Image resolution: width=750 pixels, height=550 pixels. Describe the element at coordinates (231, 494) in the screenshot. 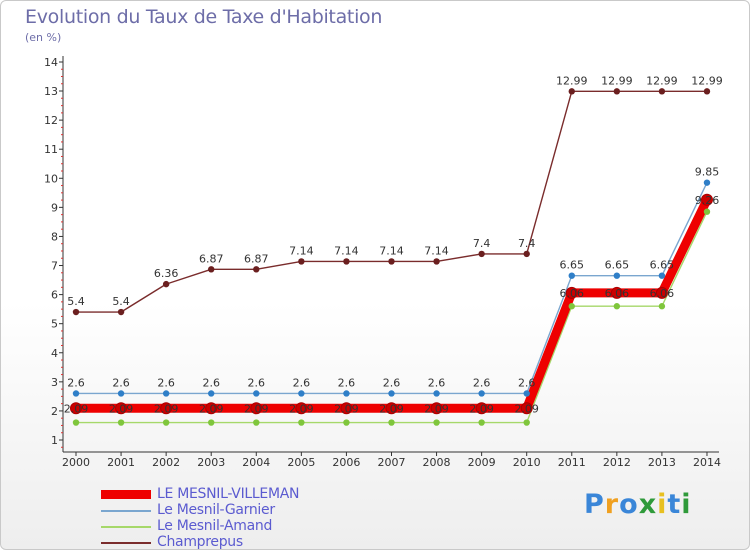

I see `legend-item-le-mesnil-villeman: LE MESNIL-VILLEMAN` at that location.